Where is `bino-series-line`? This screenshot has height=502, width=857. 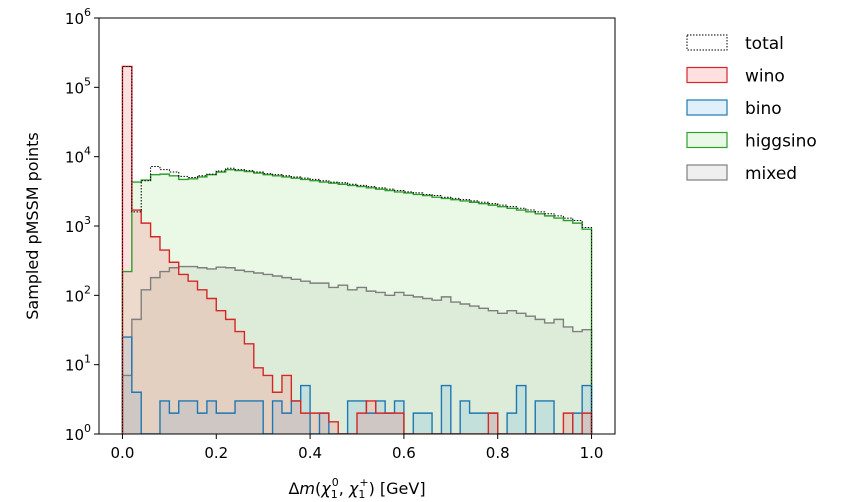 bino-series-line is located at coordinates (357, 385).